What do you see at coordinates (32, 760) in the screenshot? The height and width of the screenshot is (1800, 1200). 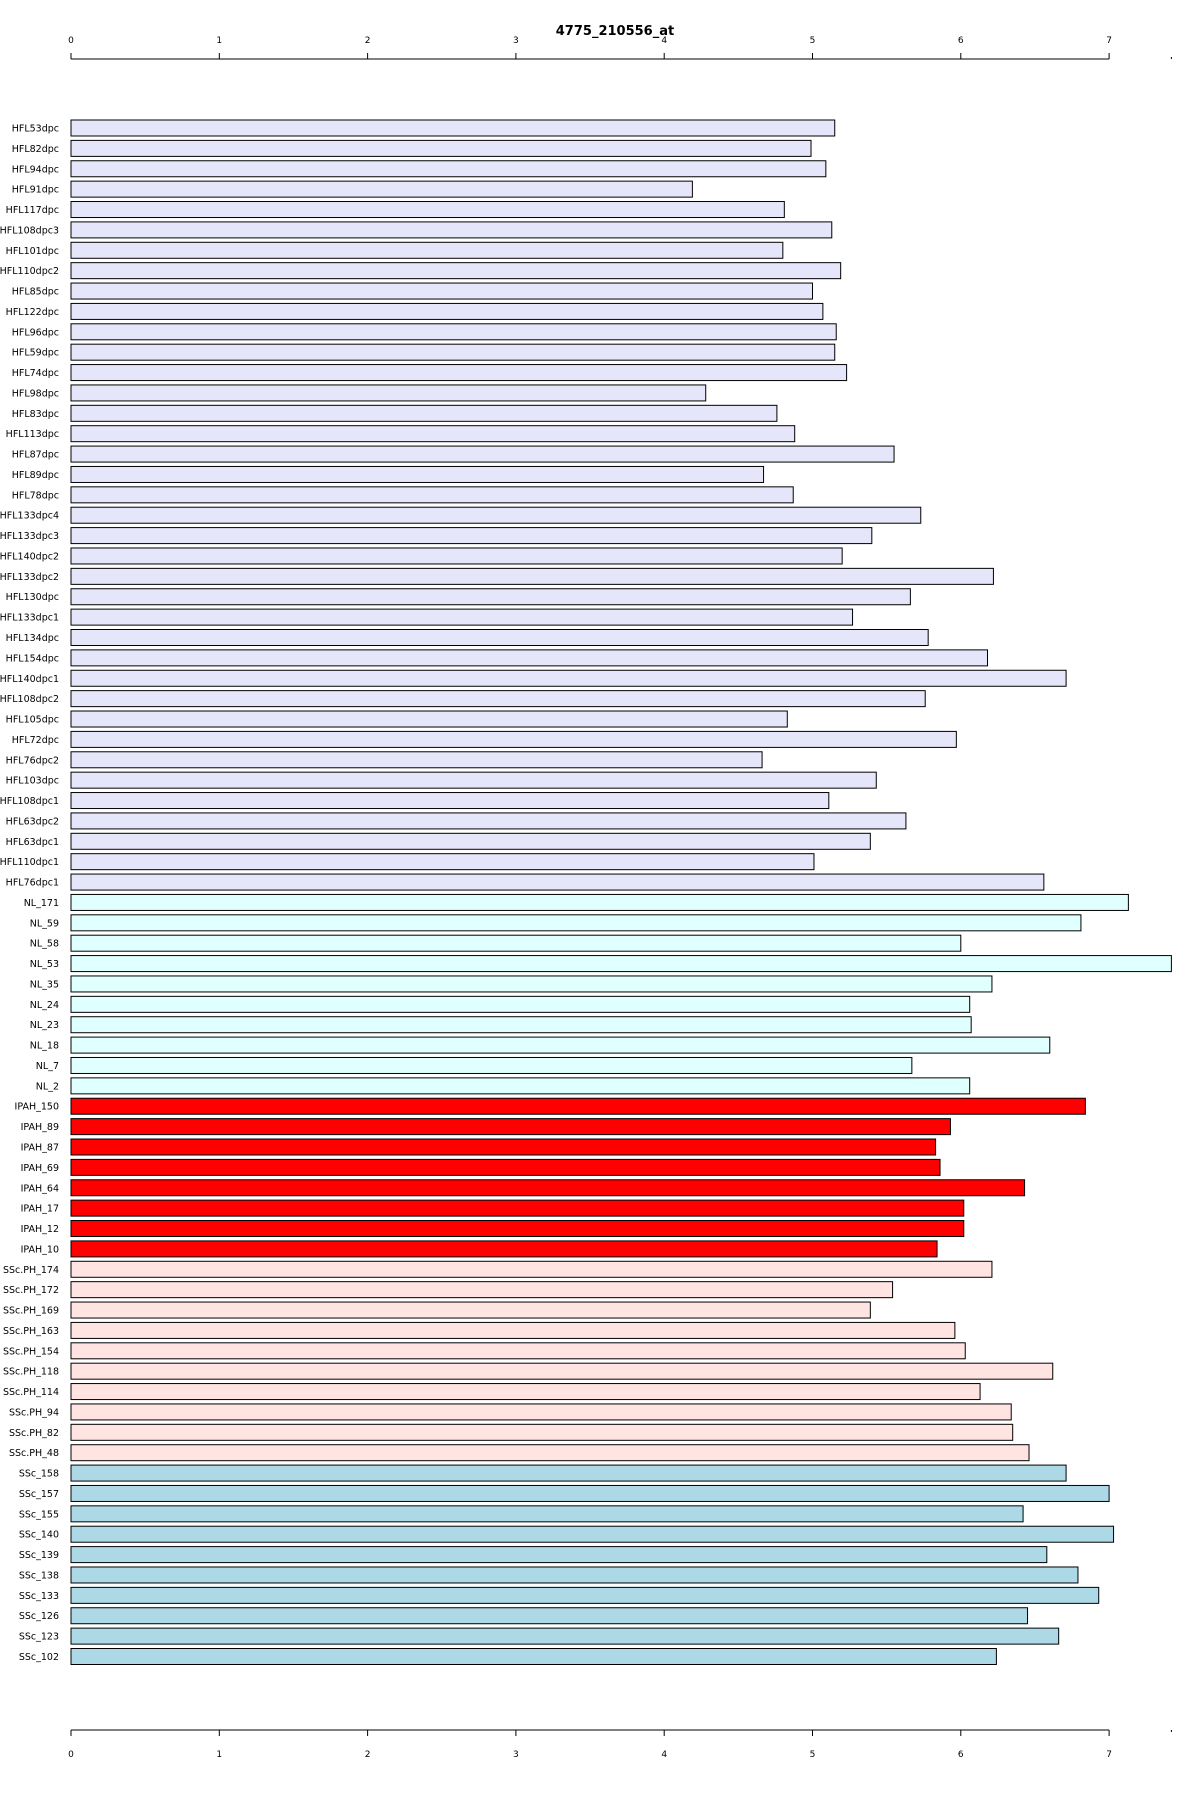 I see `category-label: HFL76dpc2` at bounding box center [32, 760].